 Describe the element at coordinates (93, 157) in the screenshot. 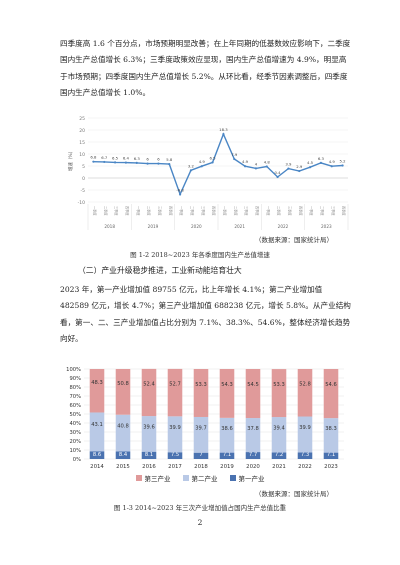

I see `data-label: 6.8` at that location.